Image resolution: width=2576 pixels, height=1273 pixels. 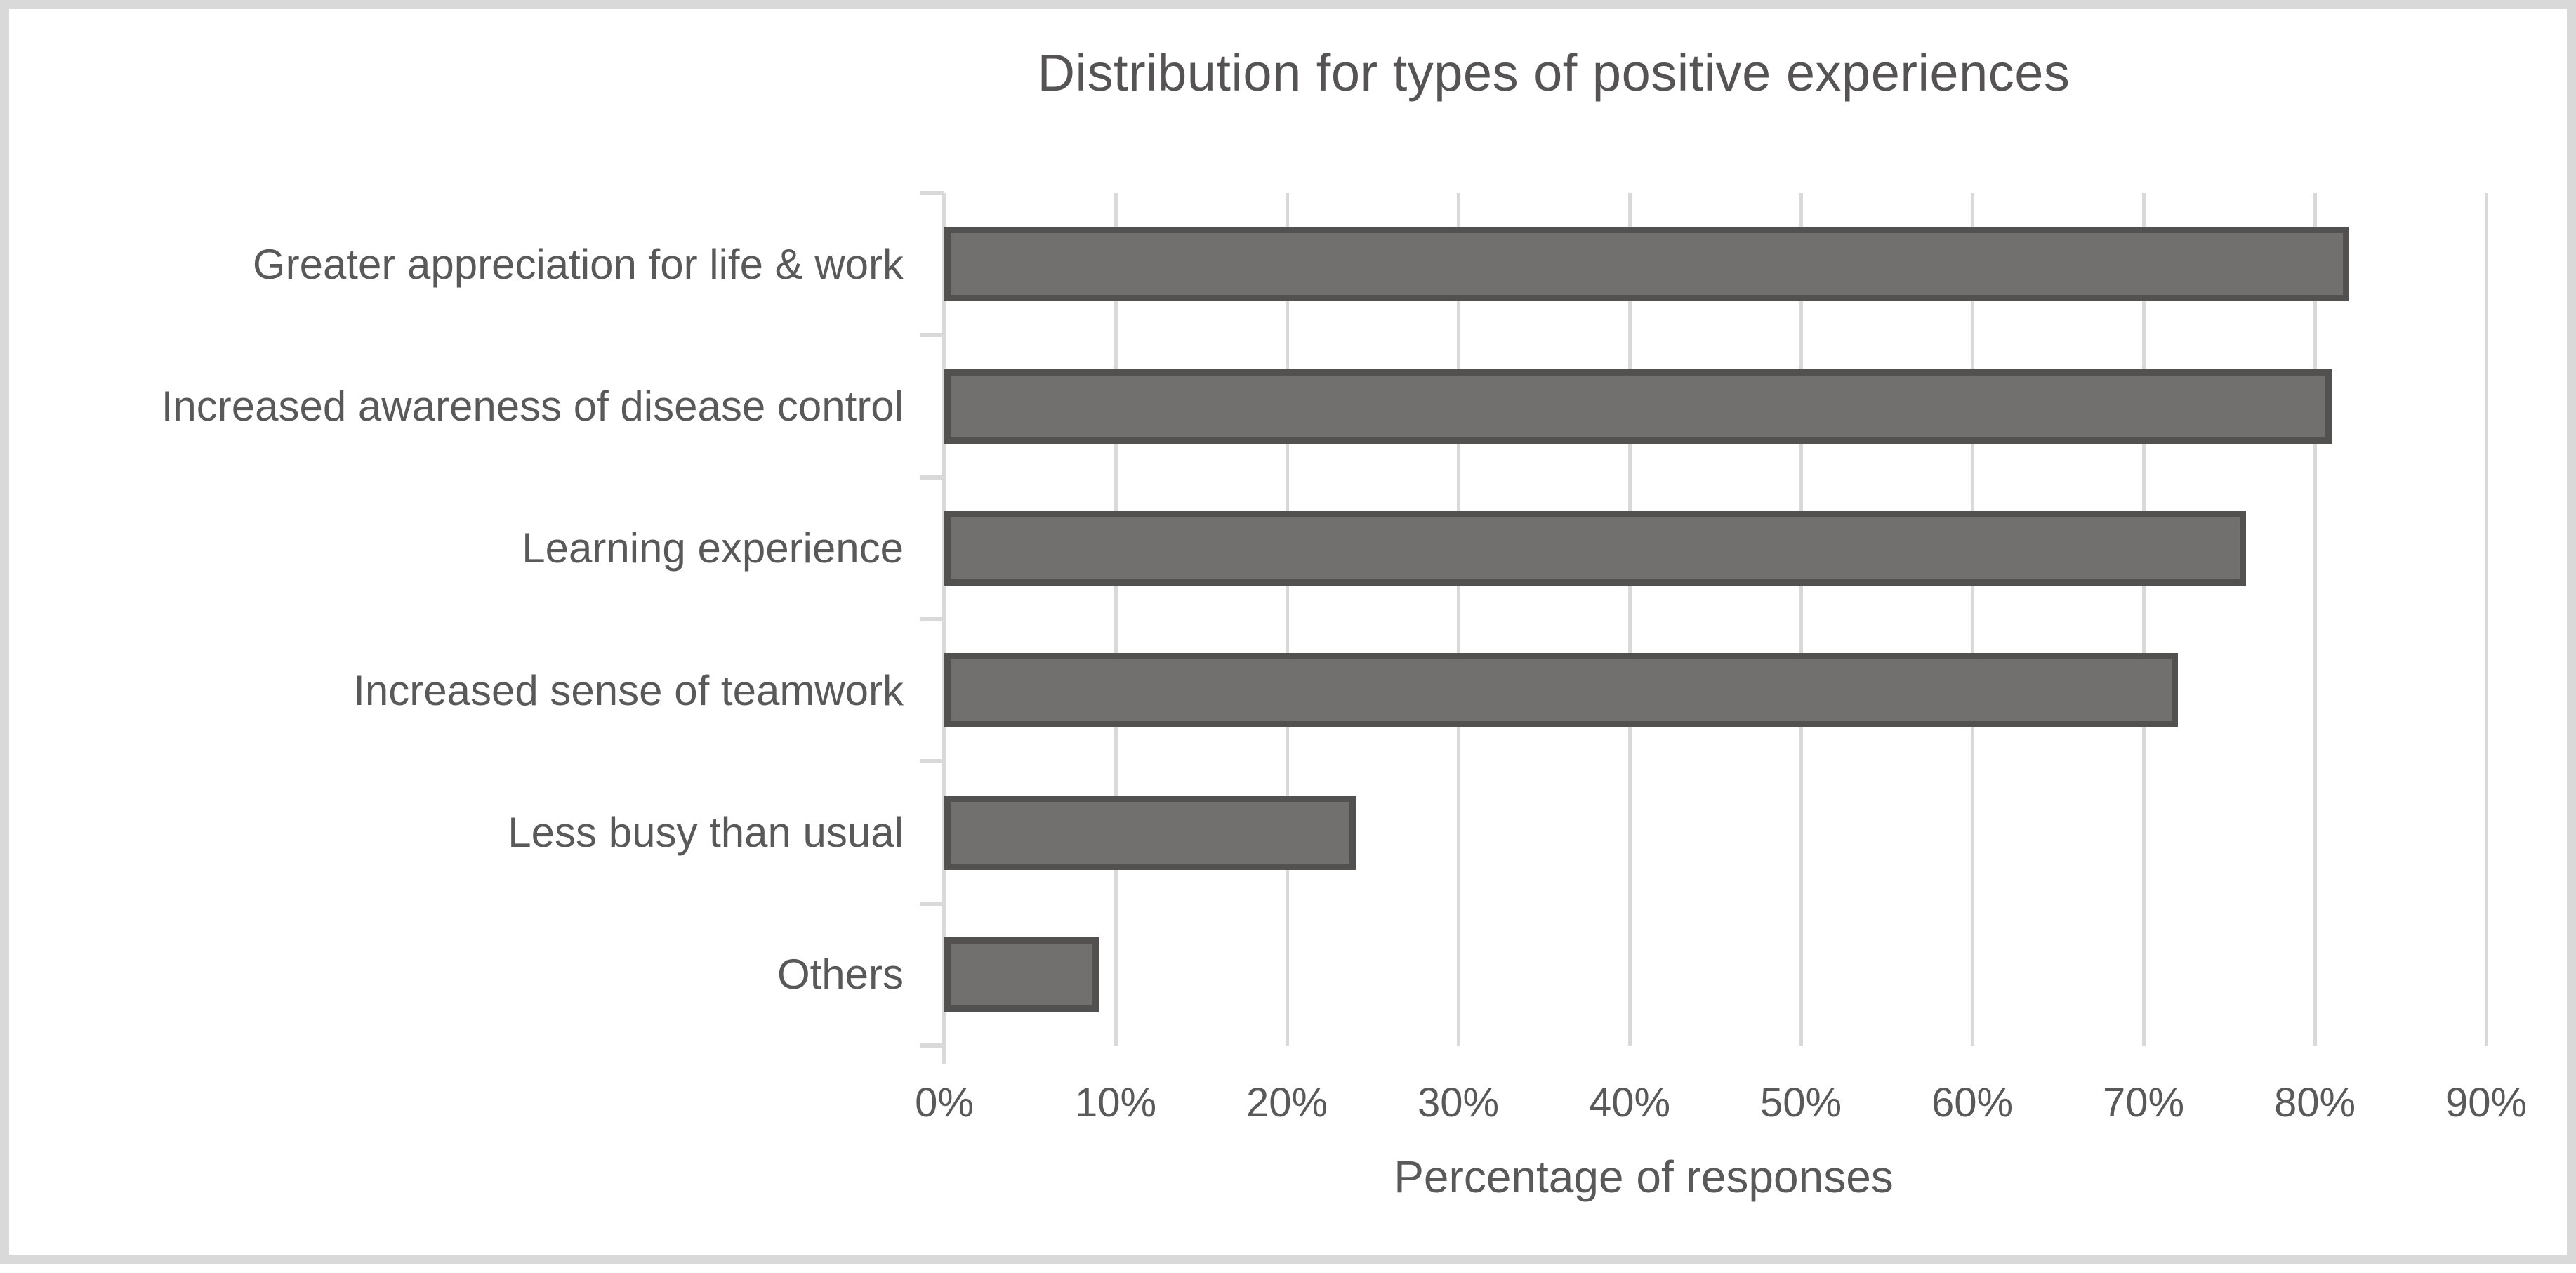 What do you see at coordinates (944, 1103) in the screenshot?
I see `x-tick-label: 0%` at bounding box center [944, 1103].